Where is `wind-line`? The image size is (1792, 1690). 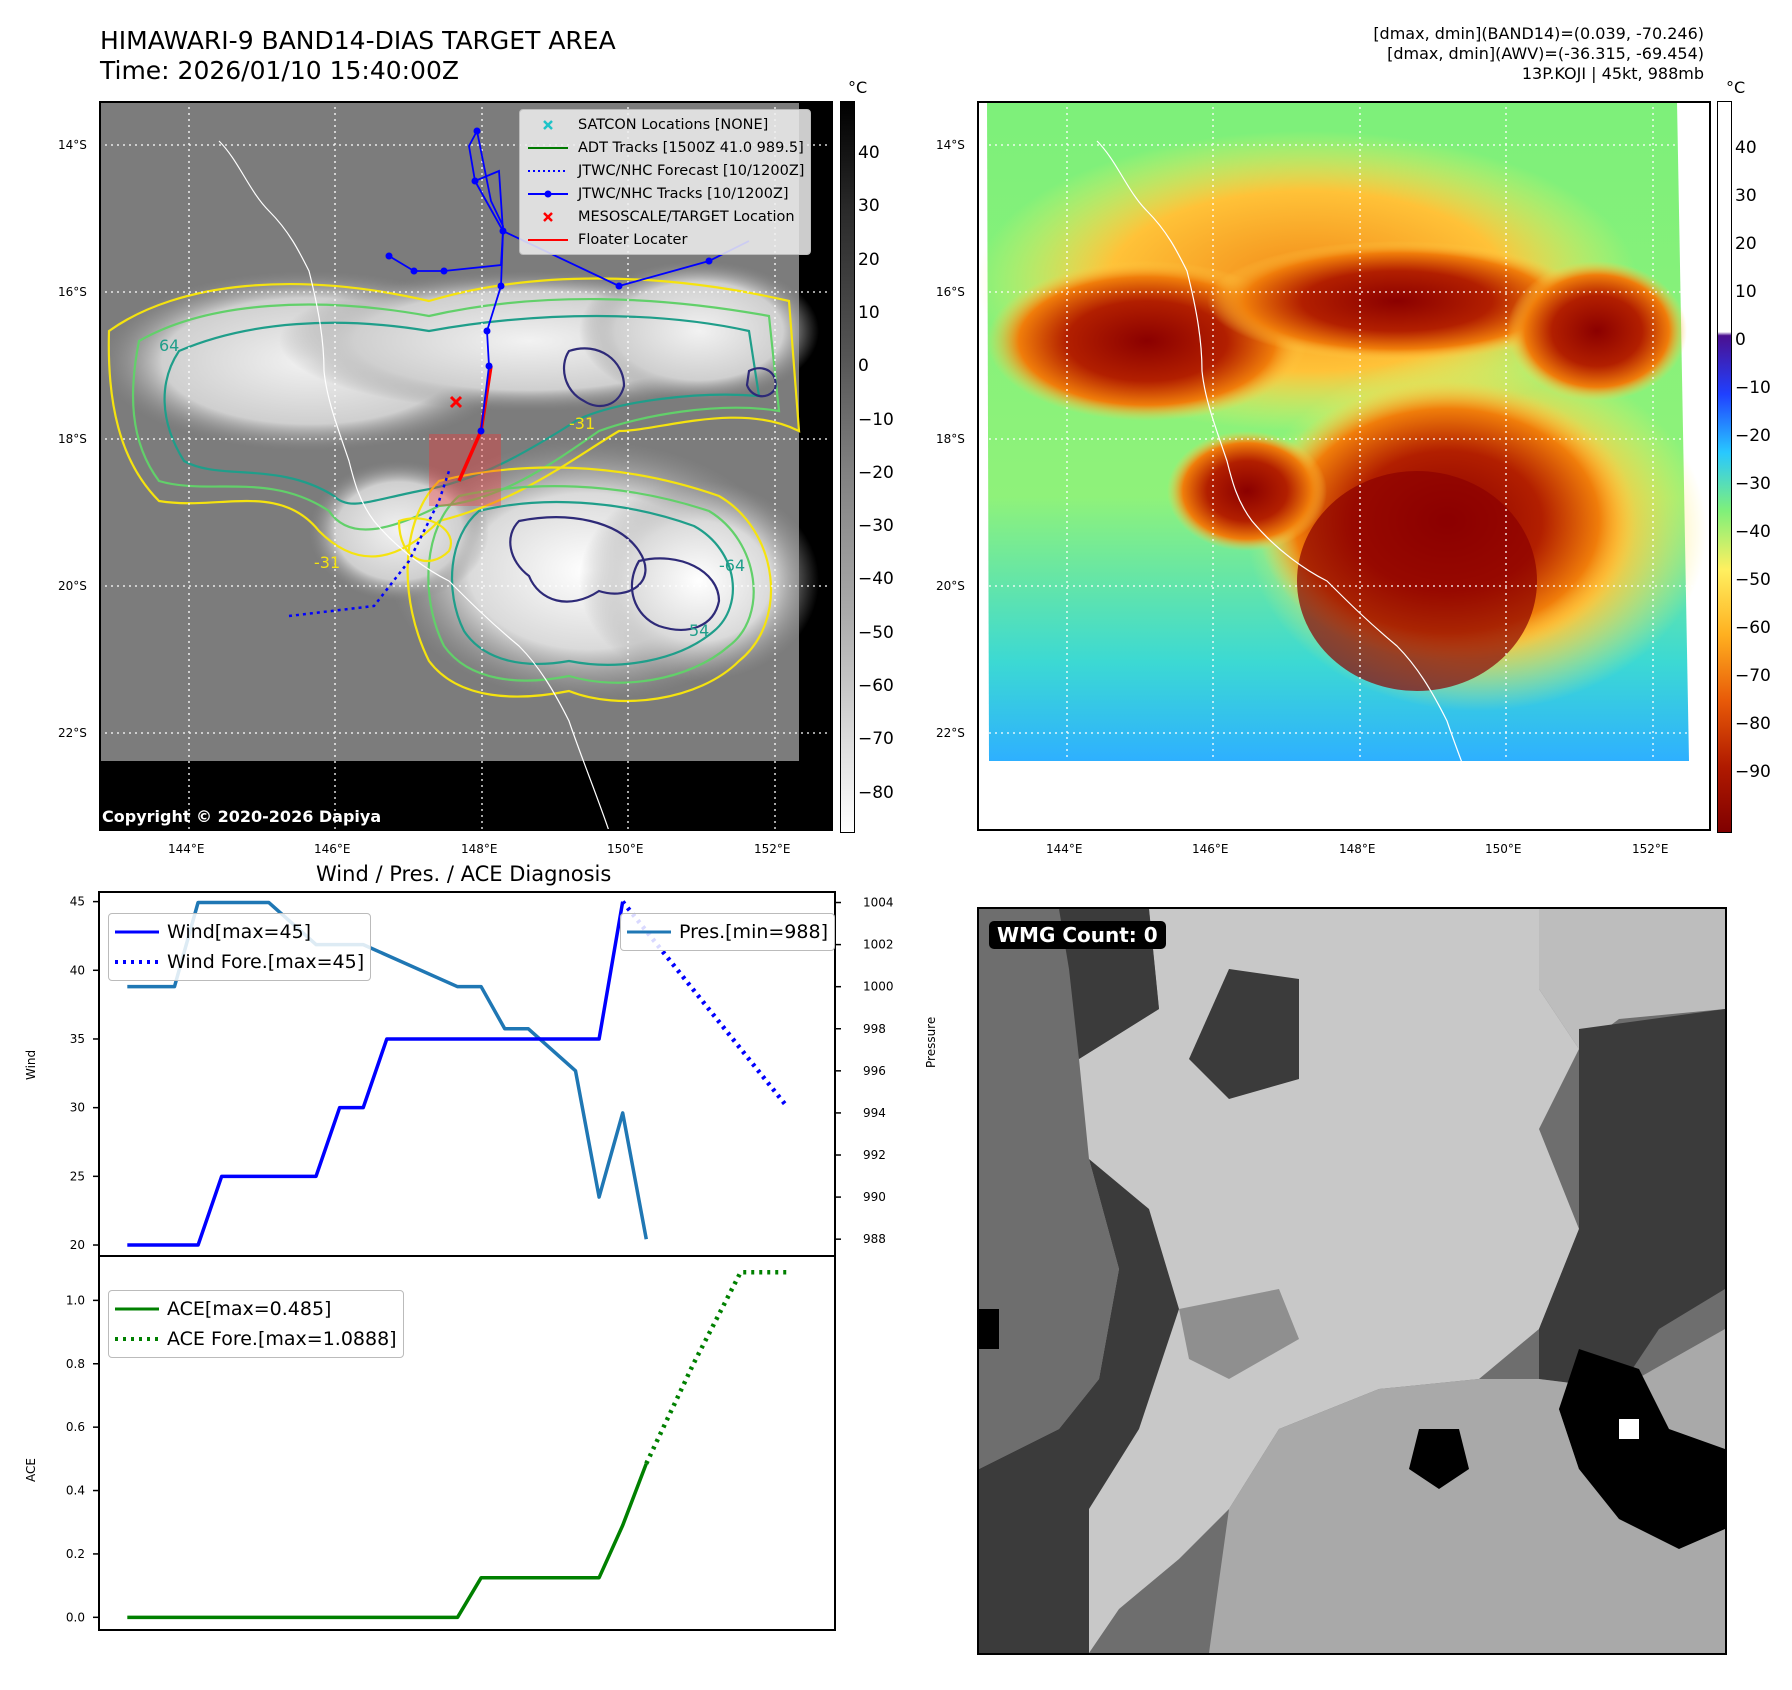
wind-line is located at coordinates (376, 1074).